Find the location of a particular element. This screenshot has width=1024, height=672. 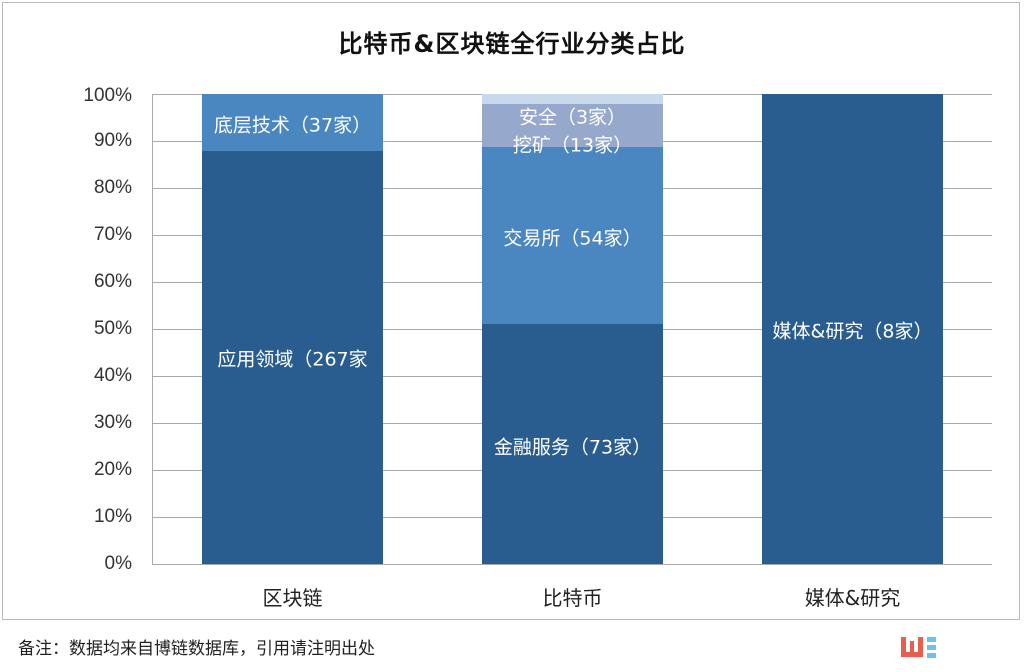

segment-media-research is located at coordinates (852, 329).